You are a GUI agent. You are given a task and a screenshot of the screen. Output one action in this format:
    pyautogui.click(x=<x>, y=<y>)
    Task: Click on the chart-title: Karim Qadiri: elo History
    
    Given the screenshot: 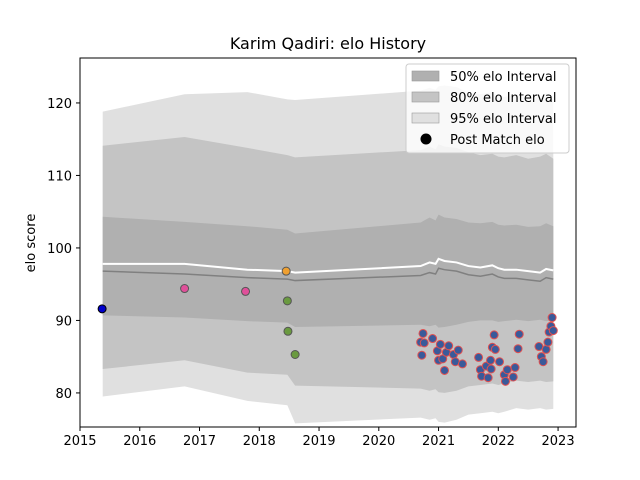 What is the action you would take?
    pyautogui.click(x=328, y=43)
    